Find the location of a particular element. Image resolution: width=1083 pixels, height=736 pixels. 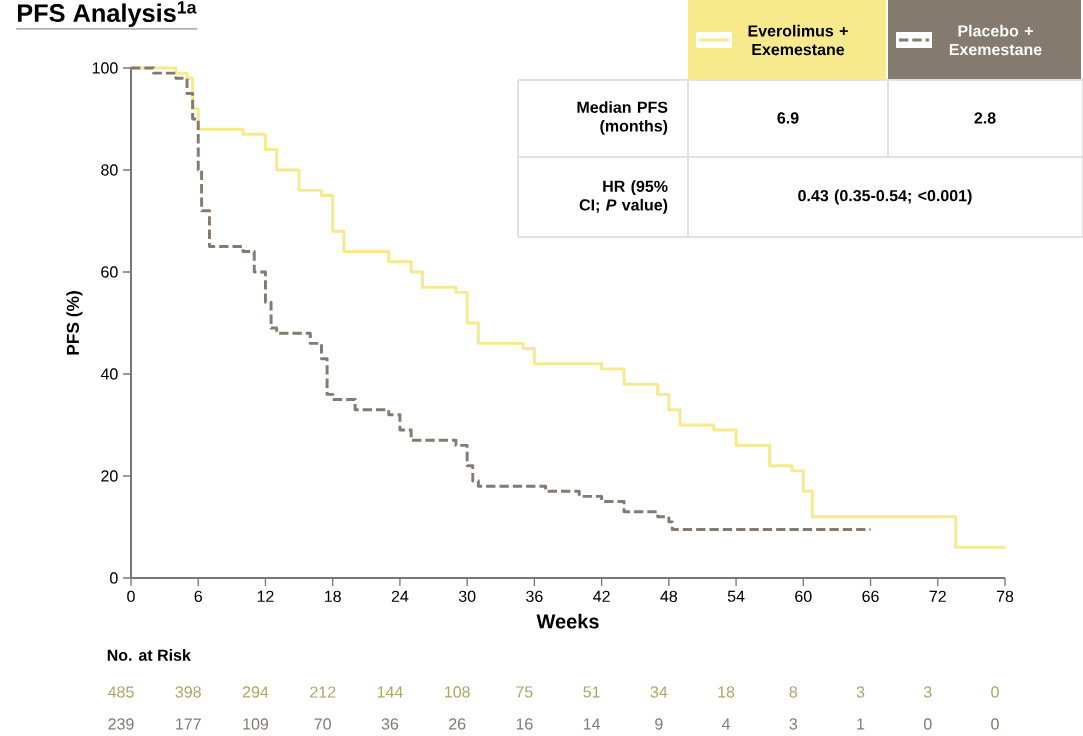

text: 14 is located at coordinates (592, 724).